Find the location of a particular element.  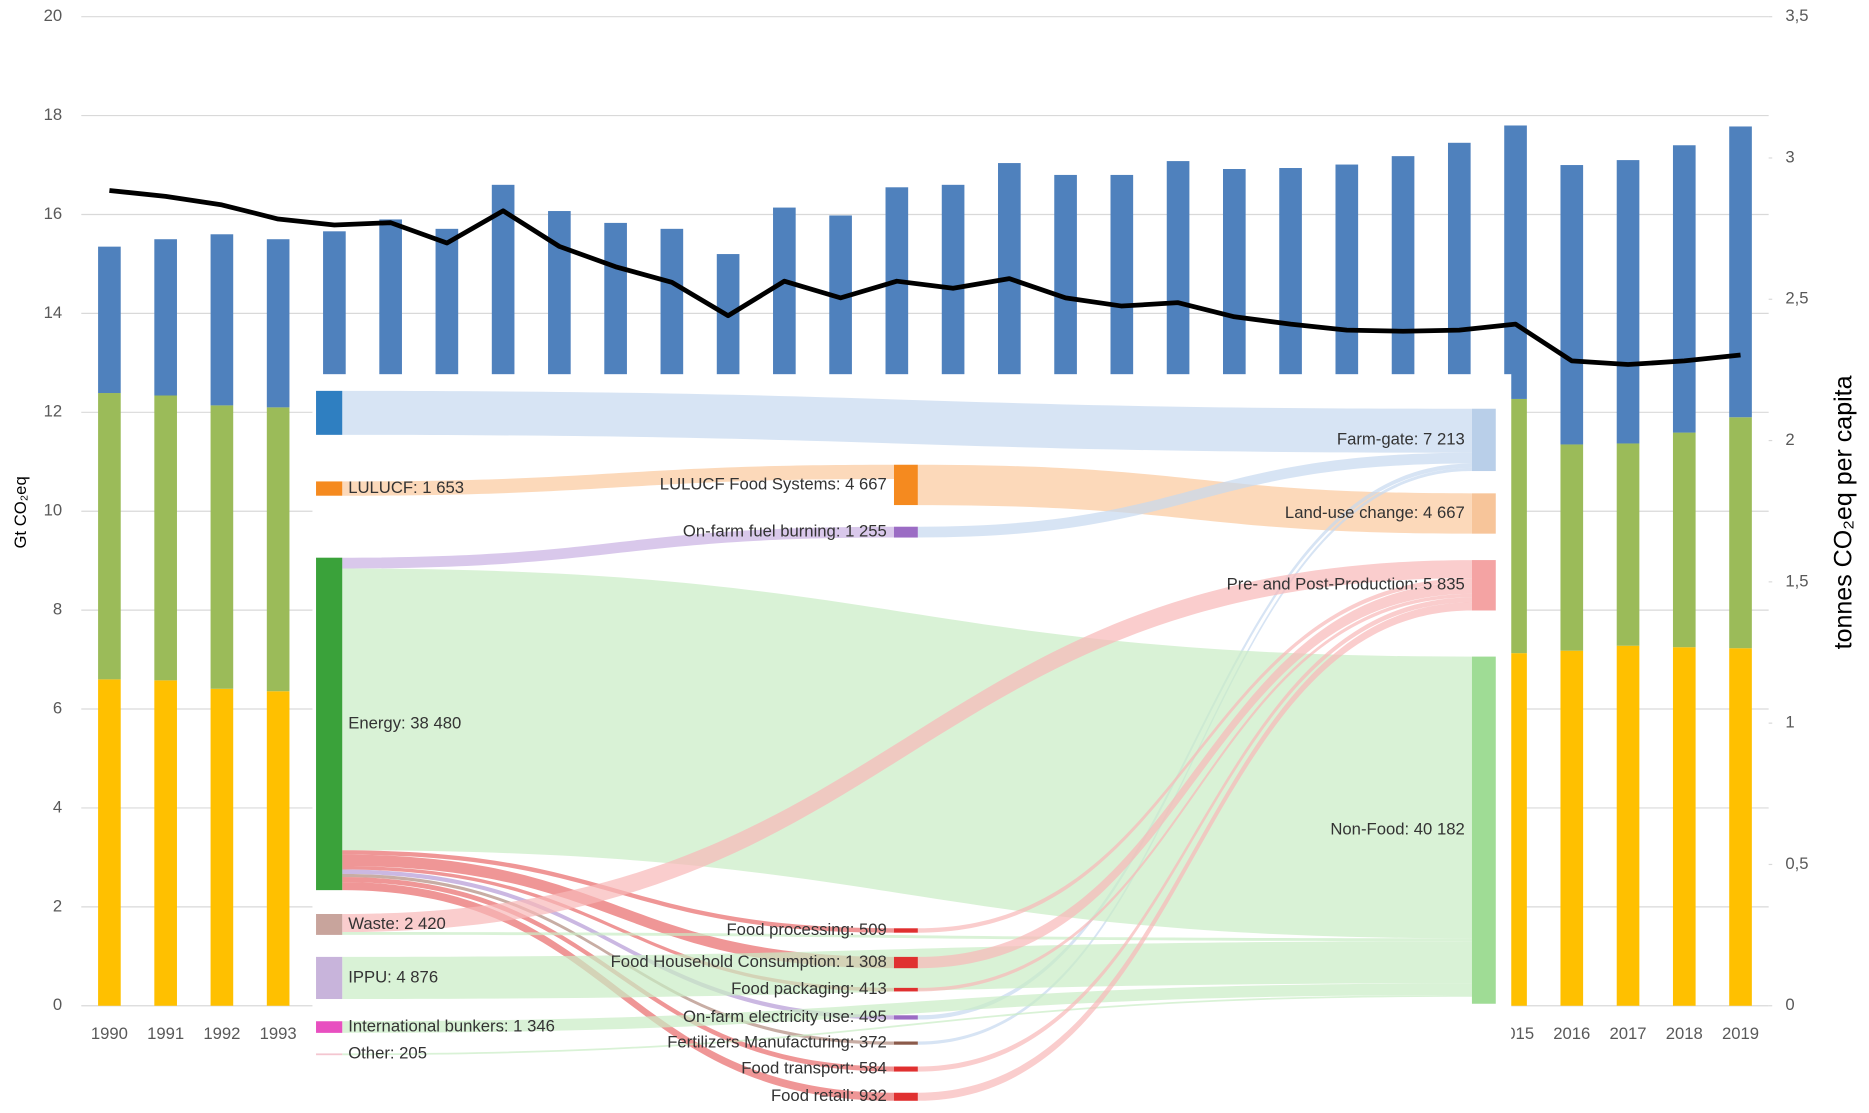

y-tick-label: 0 is located at coordinates (57, 1004).